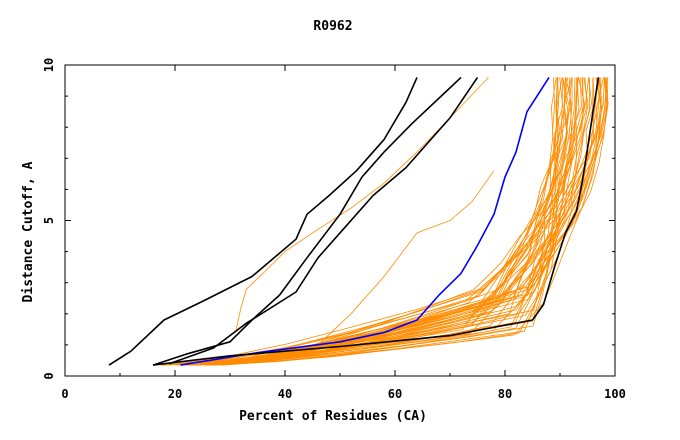 The width and height of the screenshot is (680, 440). Describe the element at coordinates (615, 394) in the screenshot. I see `x-tick-label: 100` at that location.